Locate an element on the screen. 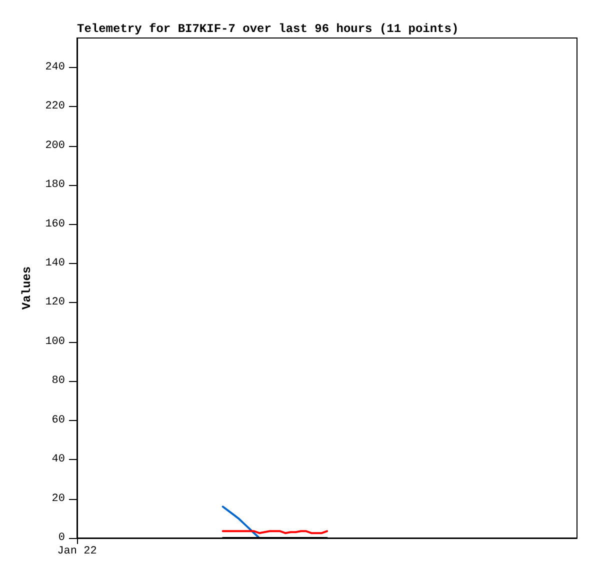 This screenshot has width=597, height=579. x-tick-label: Jan 22 is located at coordinates (77, 552).